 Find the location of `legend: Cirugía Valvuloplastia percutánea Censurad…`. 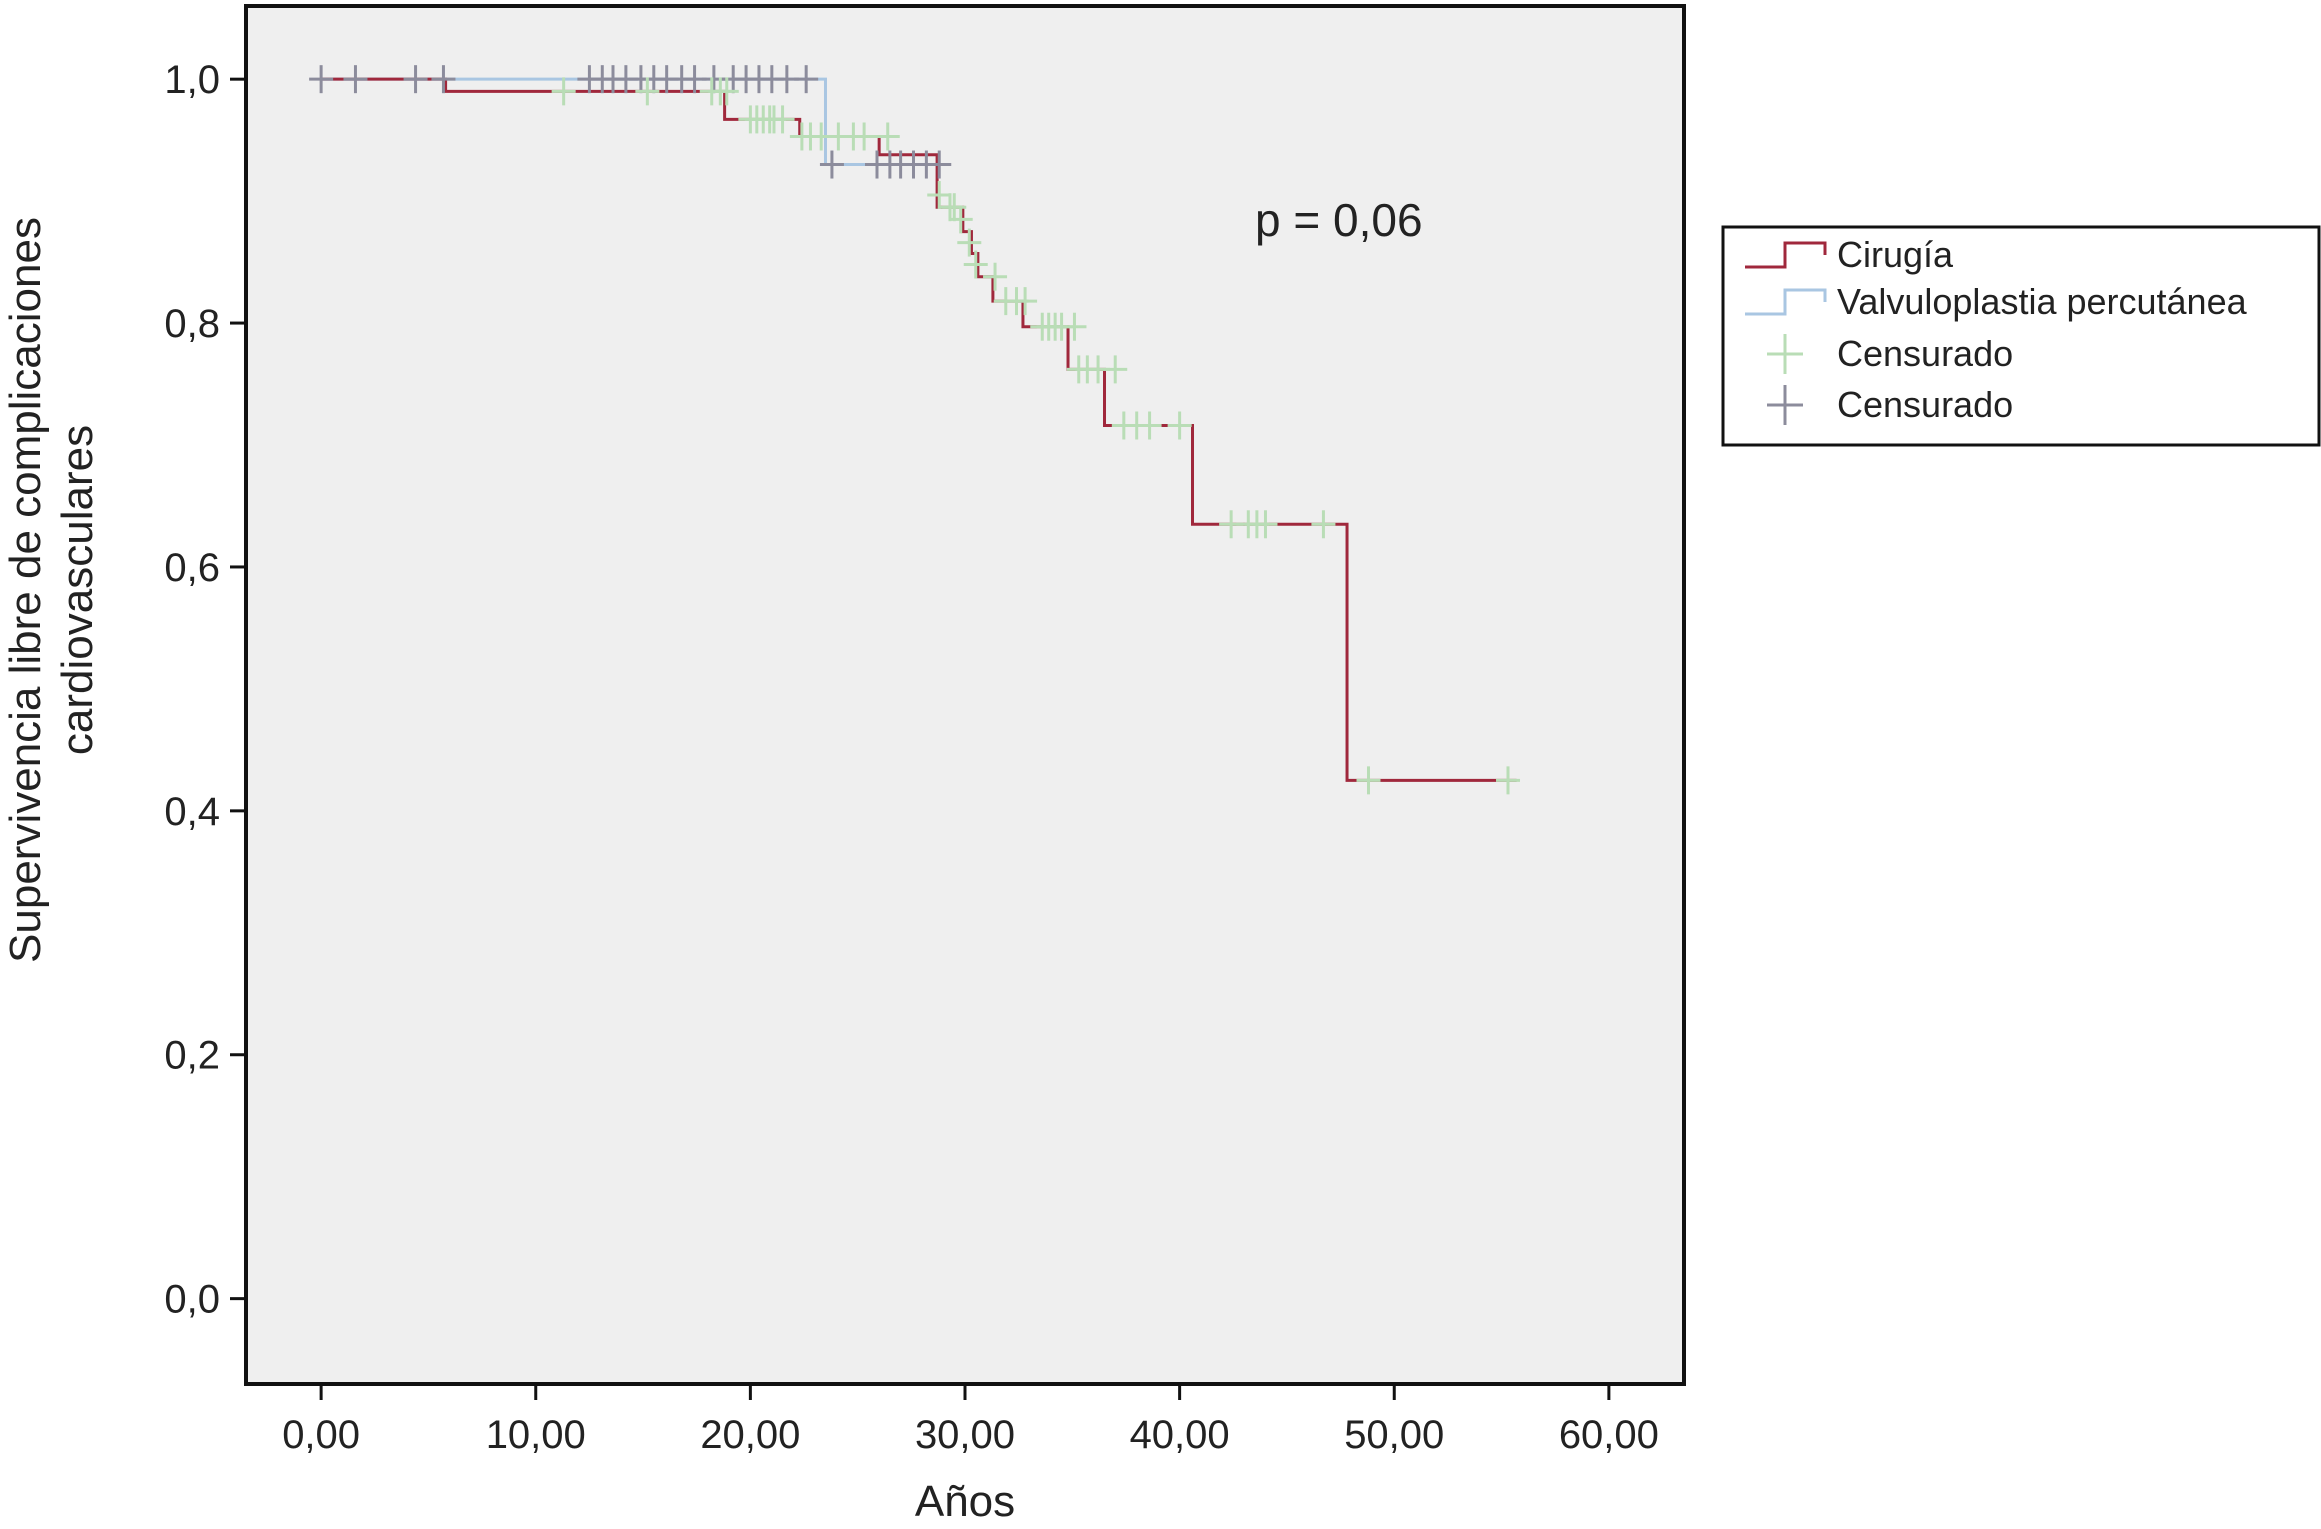

legend: Cirugía Valvuloplastia percutánea Censurad… is located at coordinates (2021, 336).